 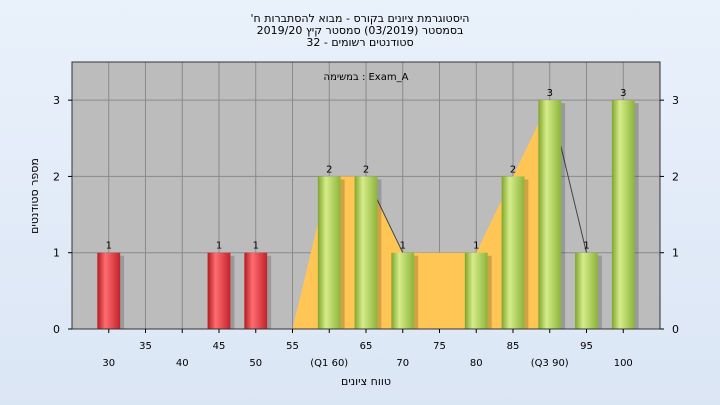 What do you see at coordinates (366, 381) in the screenshot?
I see `x-axis-label: טווח ציונים` at bounding box center [366, 381].